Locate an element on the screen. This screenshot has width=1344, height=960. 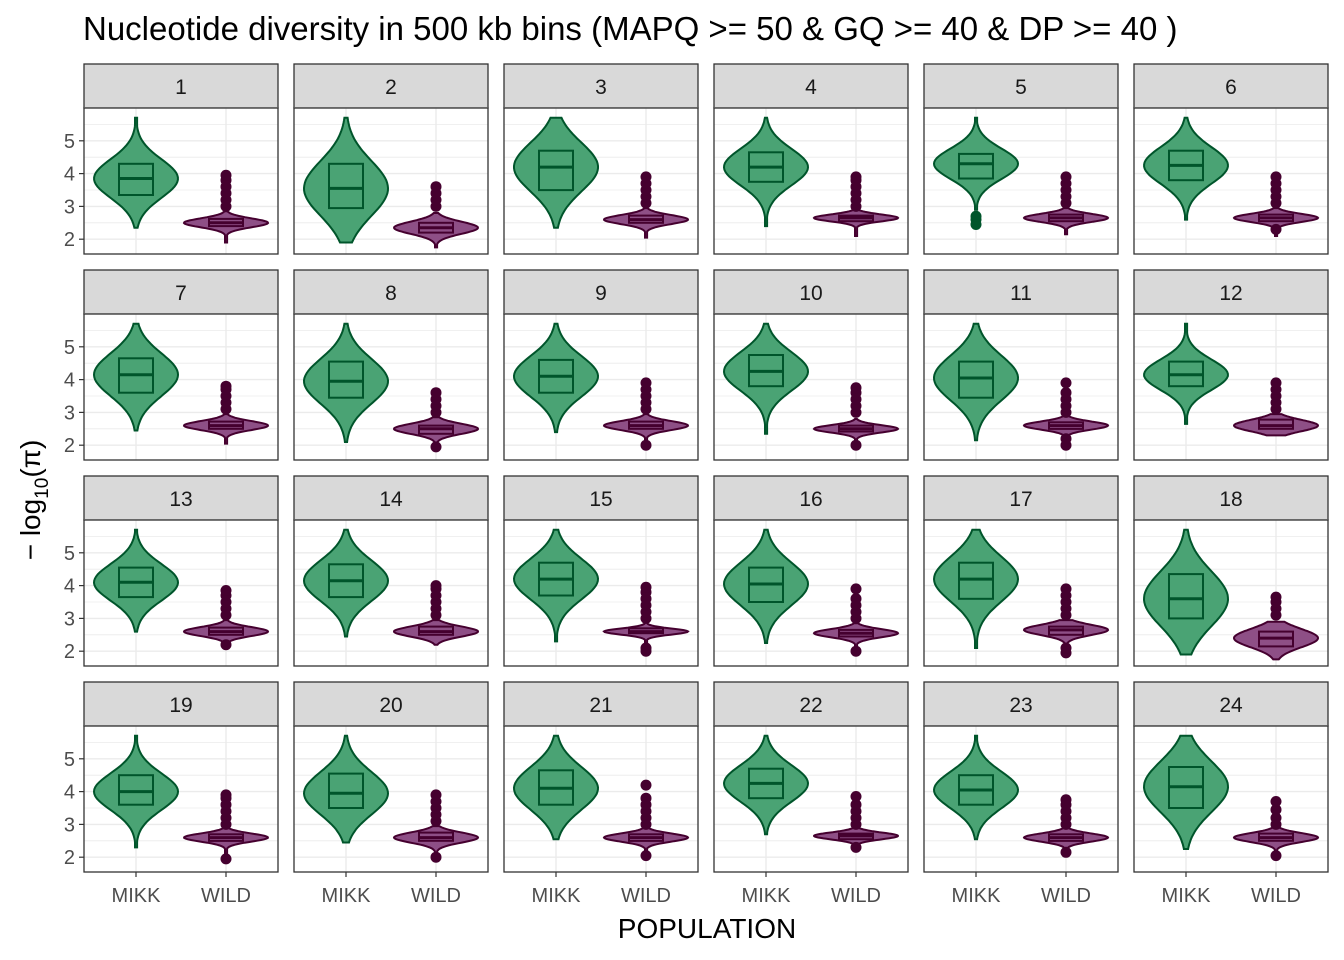
facet-panel-14: 14 is located at coordinates (391, 571).